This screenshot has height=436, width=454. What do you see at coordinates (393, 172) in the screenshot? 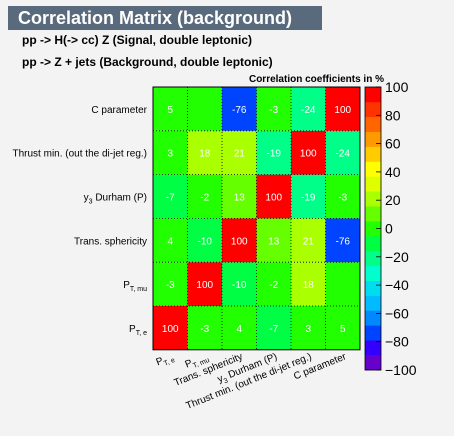
I see `palette-tick-label: 40` at bounding box center [393, 172].